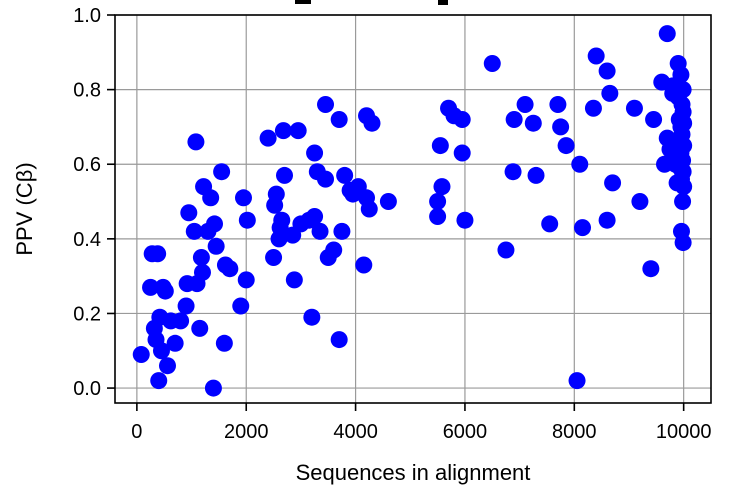 Image resolution: width=738 pixels, height=489 pixels. What do you see at coordinates (684, 432) in the screenshot?
I see `x-tick-label: 10000` at bounding box center [684, 432].